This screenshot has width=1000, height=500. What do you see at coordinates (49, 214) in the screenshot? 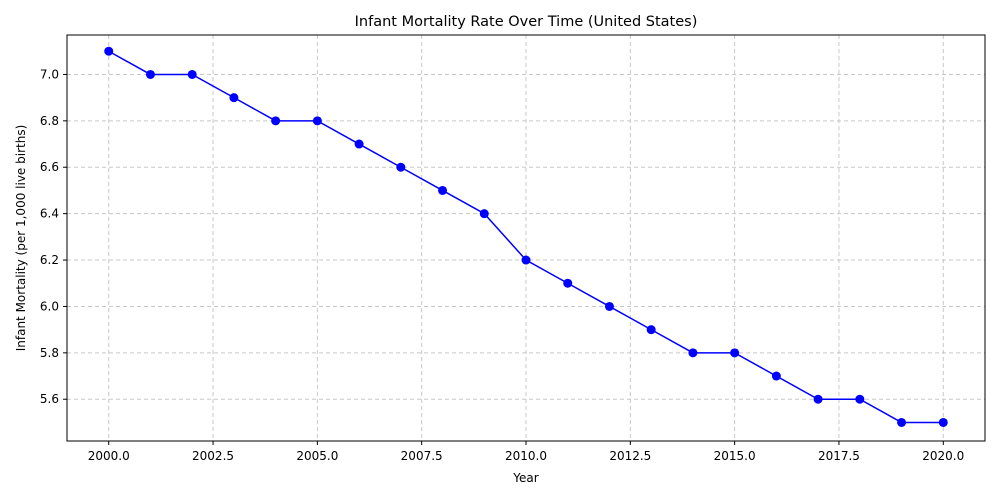
I see `y-tick-label: 6.4` at bounding box center [49, 214].